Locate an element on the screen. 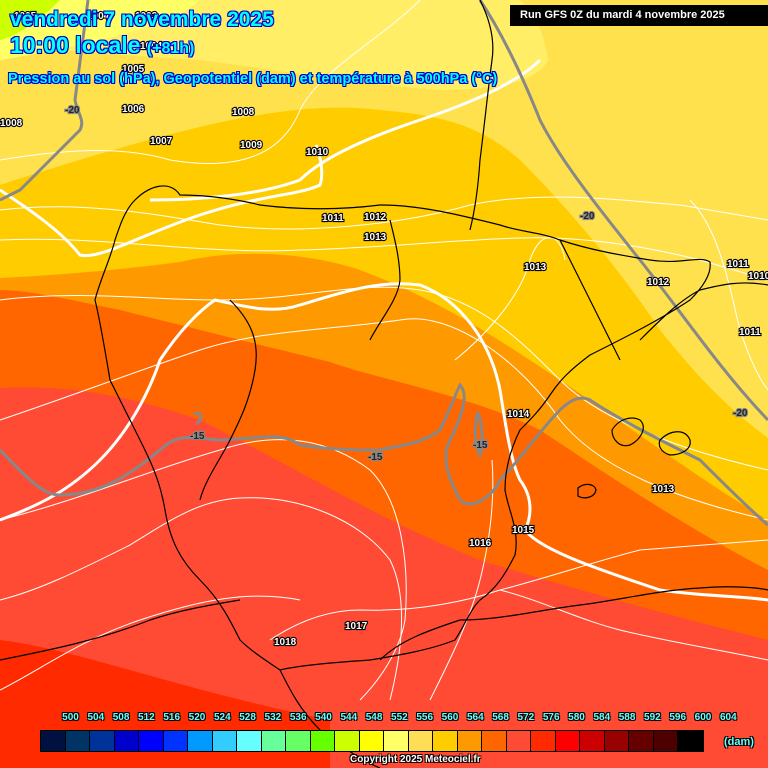 The image size is (768, 768). legend-tick: 564 is located at coordinates (475, 717).